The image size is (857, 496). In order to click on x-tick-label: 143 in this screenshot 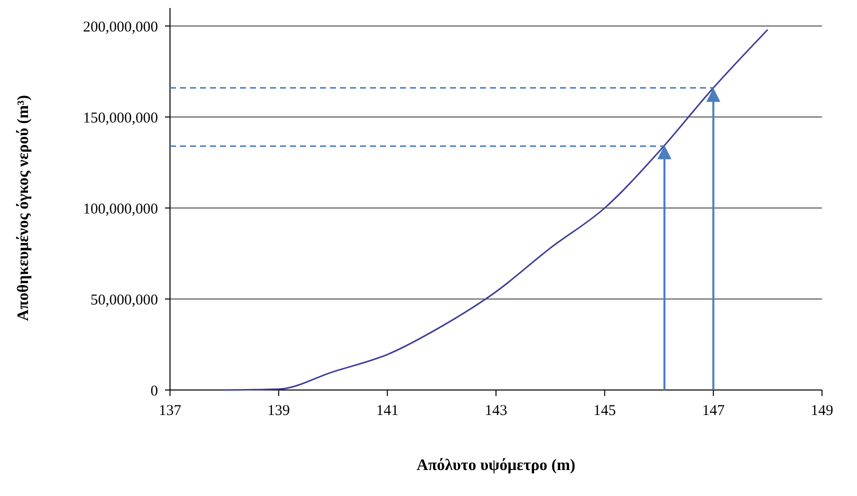, I will do `click(496, 411)`.